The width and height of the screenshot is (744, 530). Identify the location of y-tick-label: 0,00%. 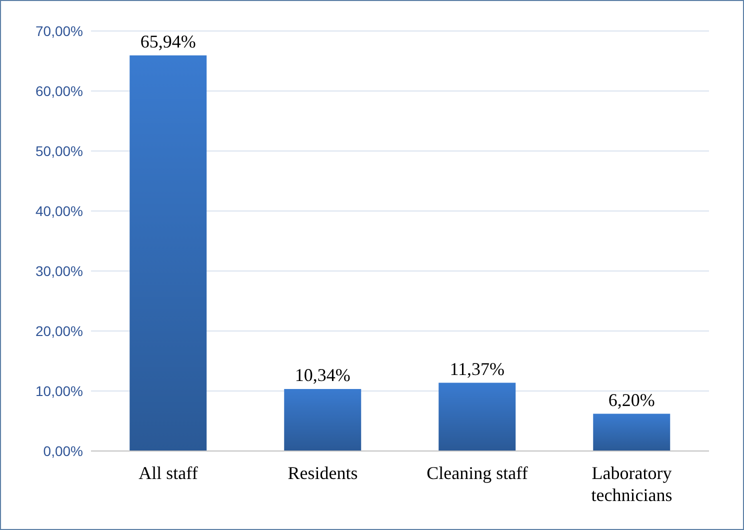
(63, 450).